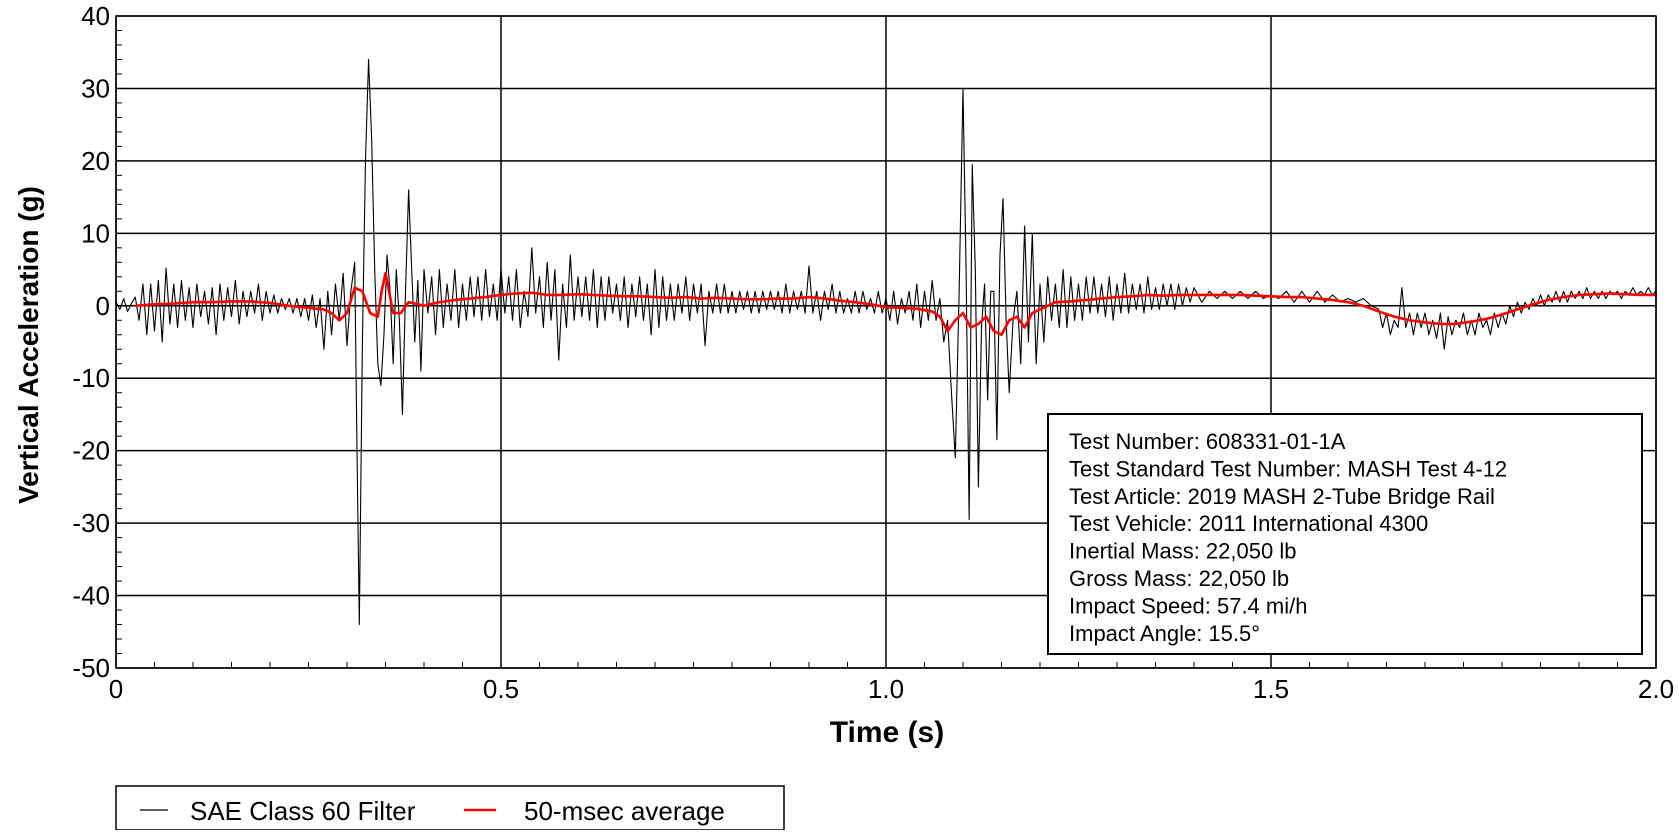  Describe the element at coordinates (1188, 605) in the screenshot. I see `test-info-line: Impact Speed: 57.4 mi/h` at that location.